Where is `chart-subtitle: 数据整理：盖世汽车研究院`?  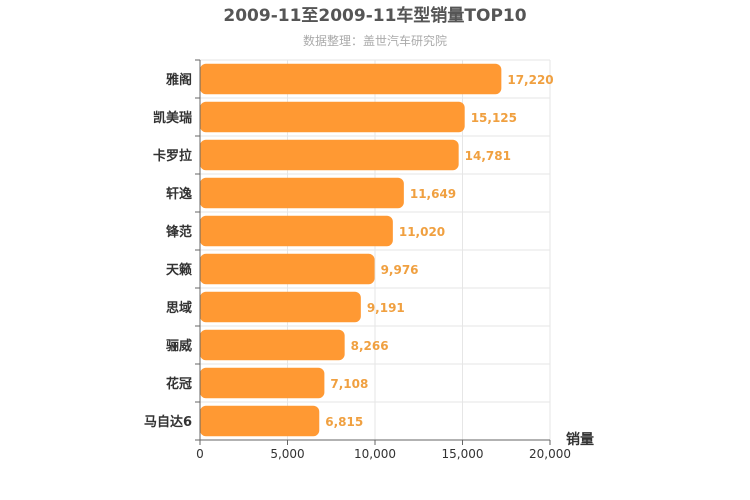
chart-subtitle: 数据整理：盖世汽车研究院 is located at coordinates (375, 40).